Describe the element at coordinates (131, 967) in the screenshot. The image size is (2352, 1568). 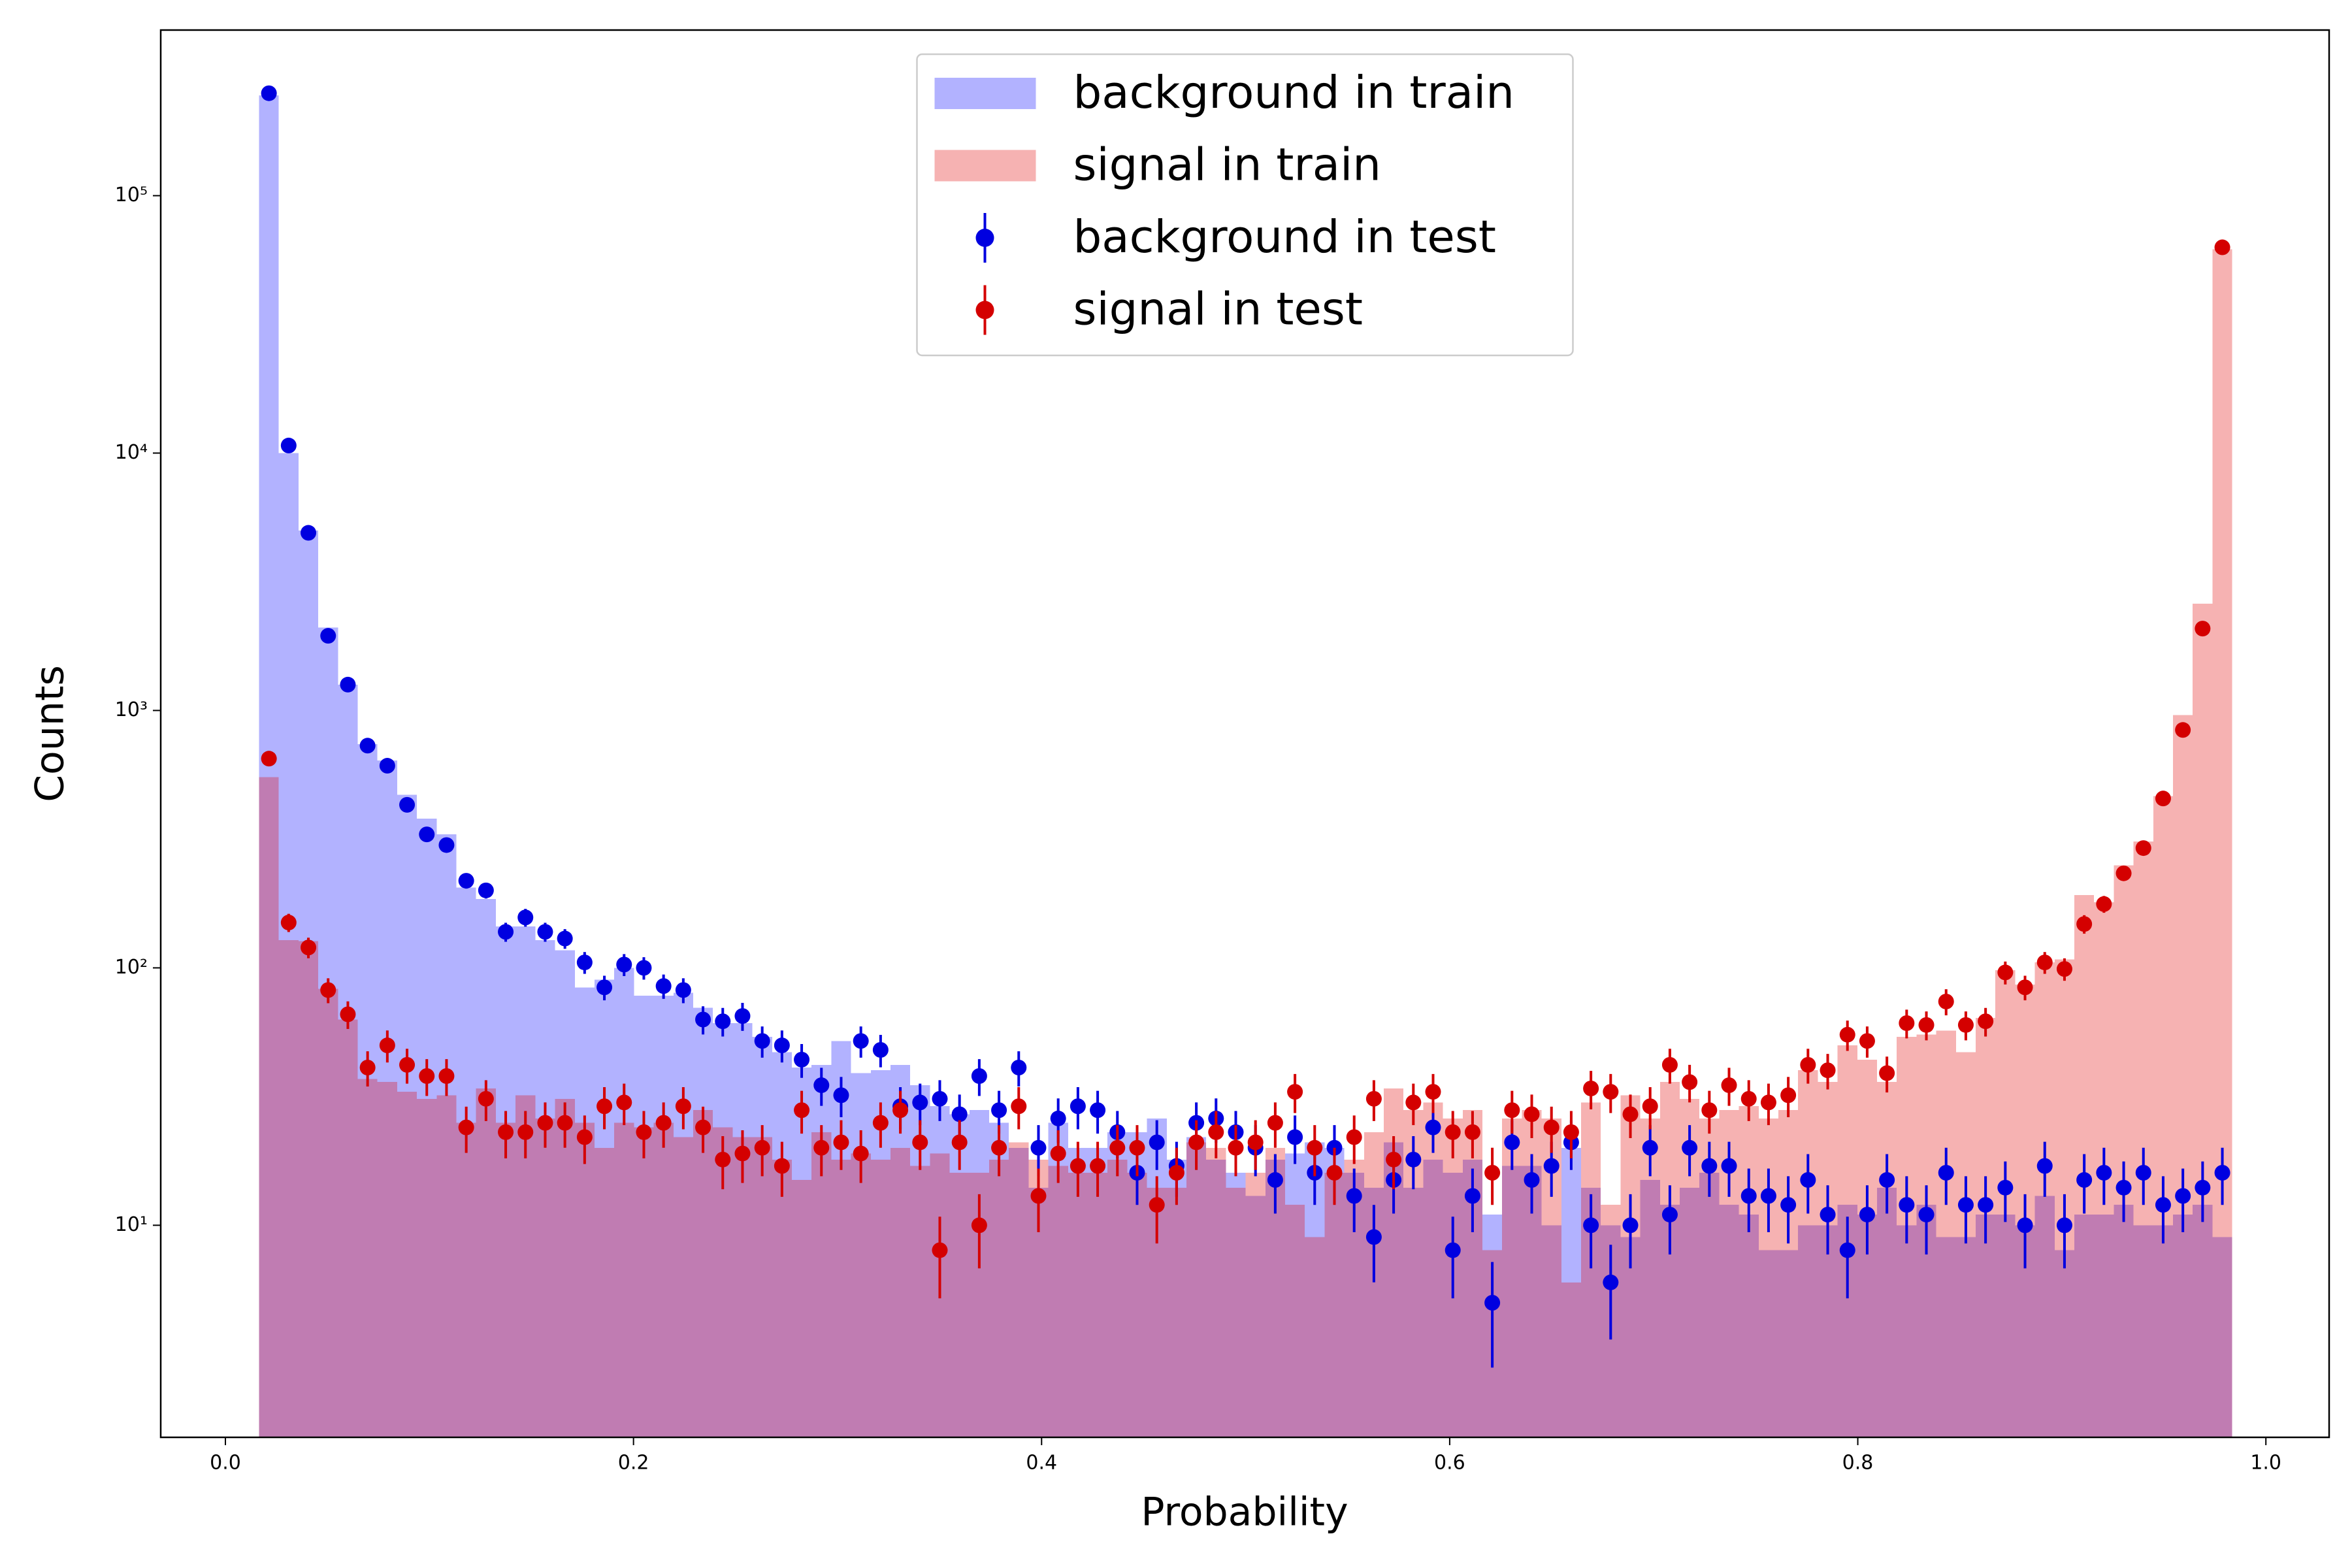
I see `y-tick-label: 10²` at that location.